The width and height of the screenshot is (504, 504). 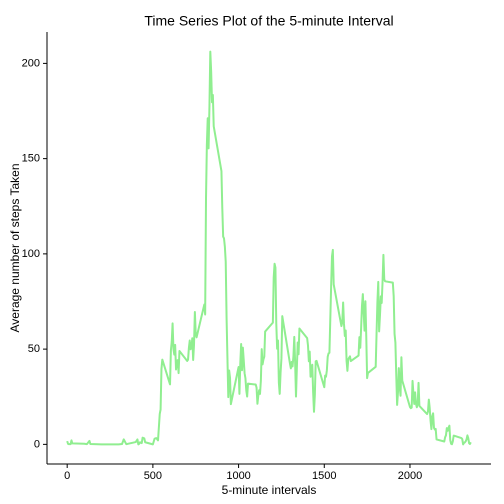 I want to click on y-tick-label: 0, so click(x=37, y=444).